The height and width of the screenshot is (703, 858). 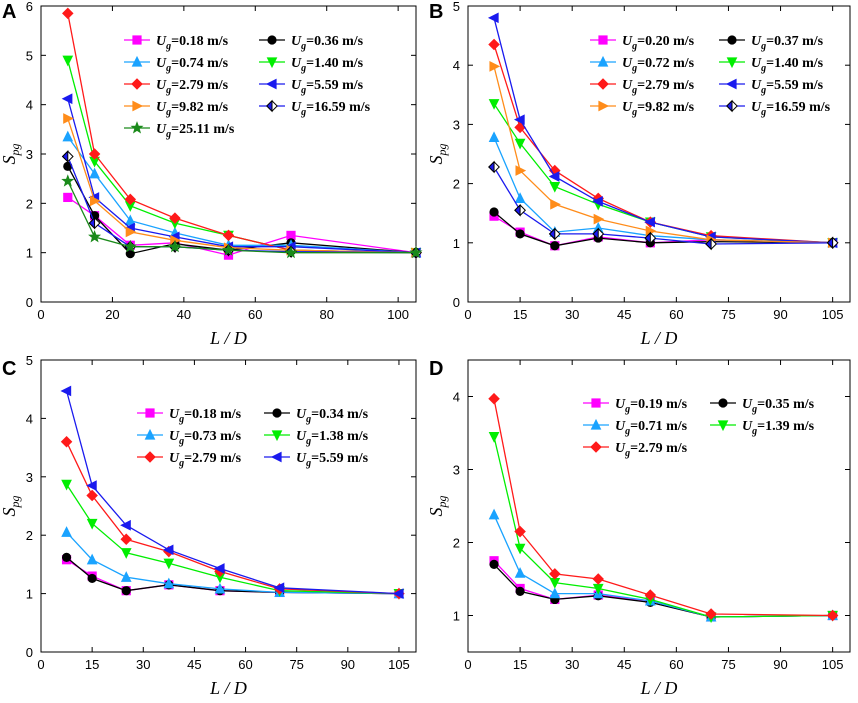 What do you see at coordinates (213, 458) in the screenshot?
I see `legend-value: =2.79 m/s` at bounding box center [213, 458].